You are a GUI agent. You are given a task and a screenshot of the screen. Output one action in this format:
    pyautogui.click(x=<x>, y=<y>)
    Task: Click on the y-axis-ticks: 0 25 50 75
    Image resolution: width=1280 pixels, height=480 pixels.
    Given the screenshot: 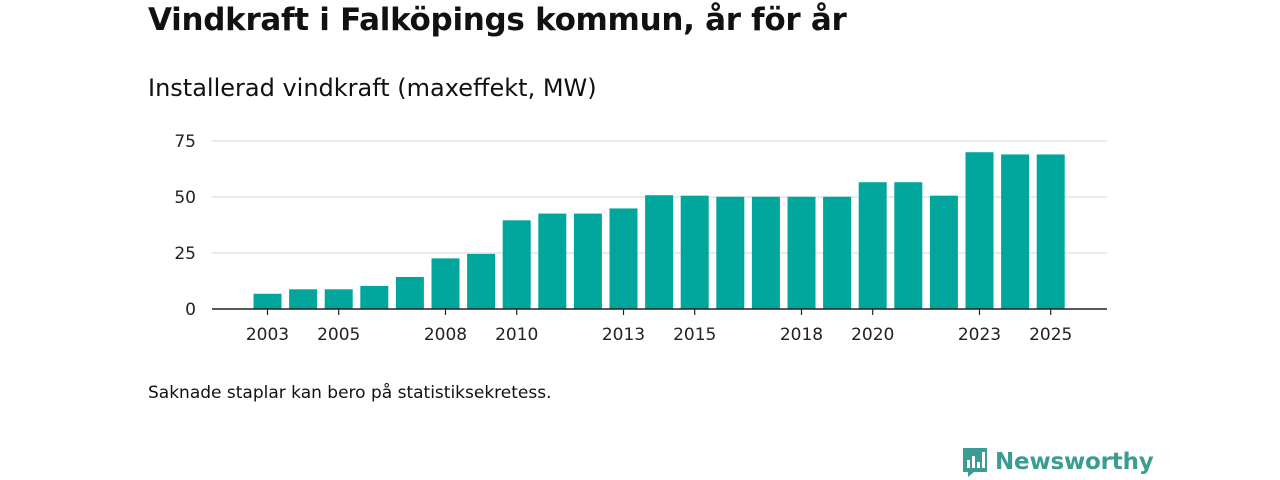 What is the action you would take?
    pyautogui.click(x=185, y=226)
    